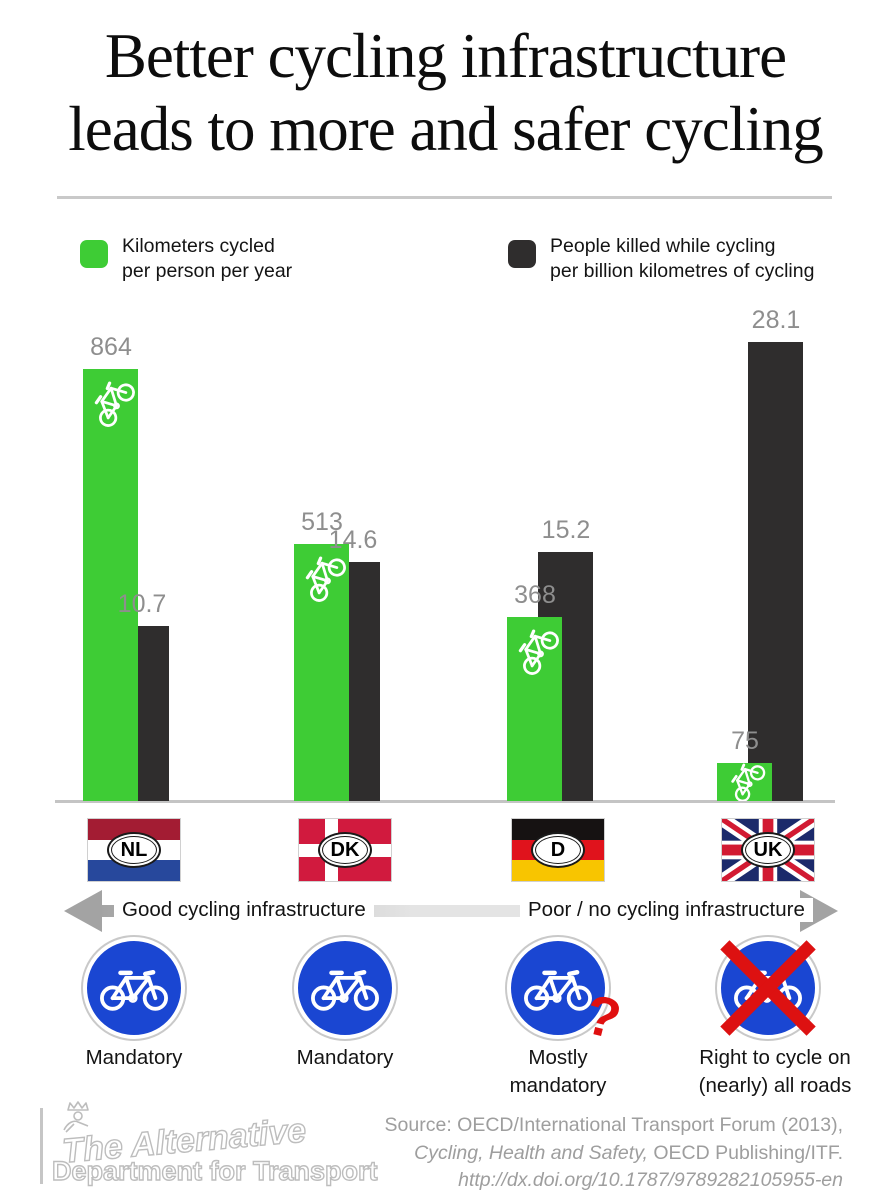 The width and height of the screenshot is (891, 1200). I want to click on sign-label-nl: Mandatory, so click(134, 1057).